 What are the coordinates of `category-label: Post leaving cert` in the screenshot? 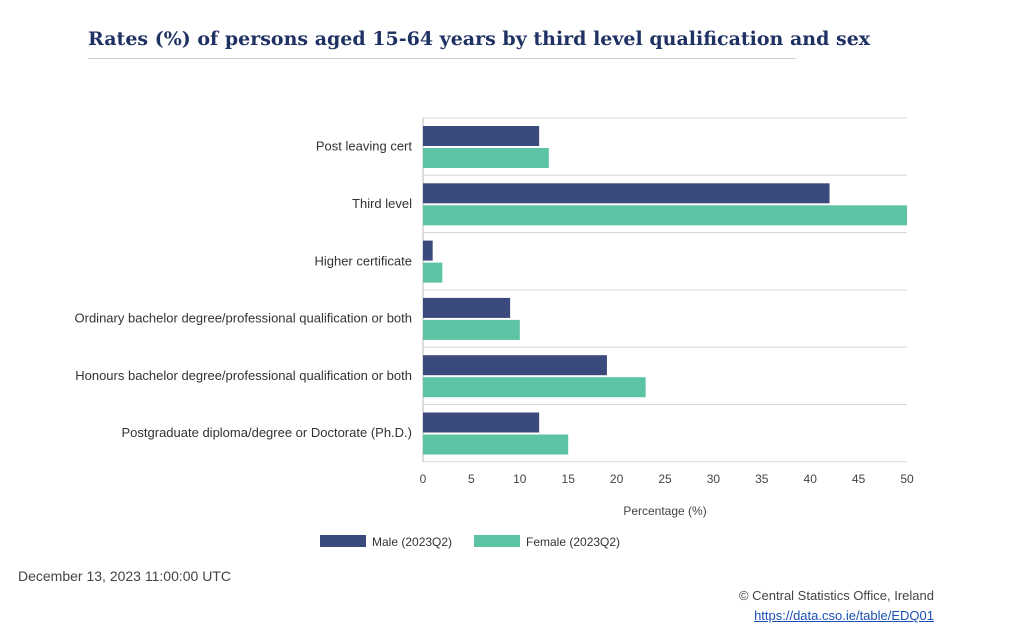 It's located at (364, 146).